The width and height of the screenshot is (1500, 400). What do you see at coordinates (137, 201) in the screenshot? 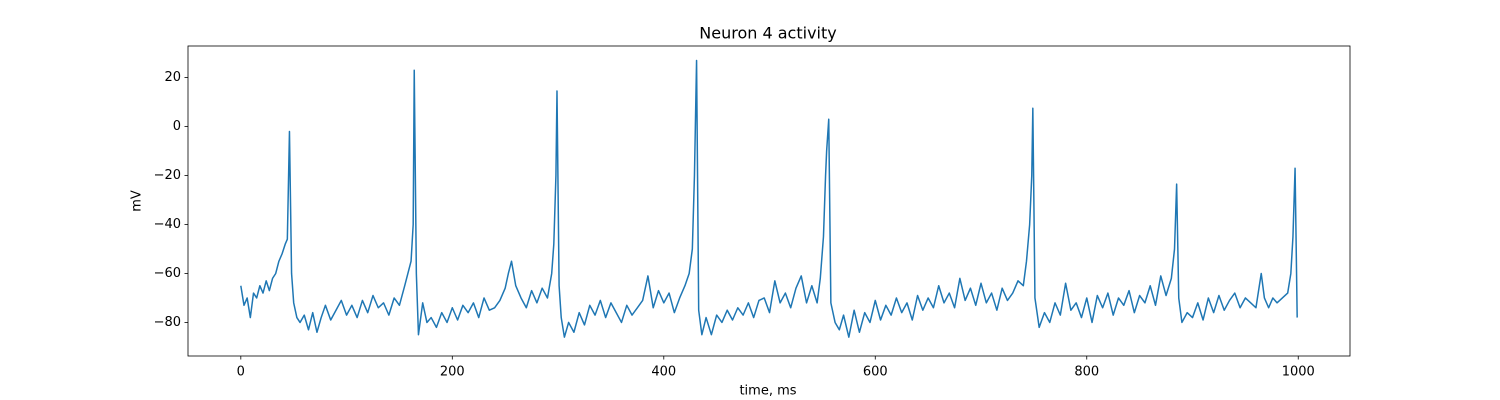
I see `y-axis-label: mV` at bounding box center [137, 201].